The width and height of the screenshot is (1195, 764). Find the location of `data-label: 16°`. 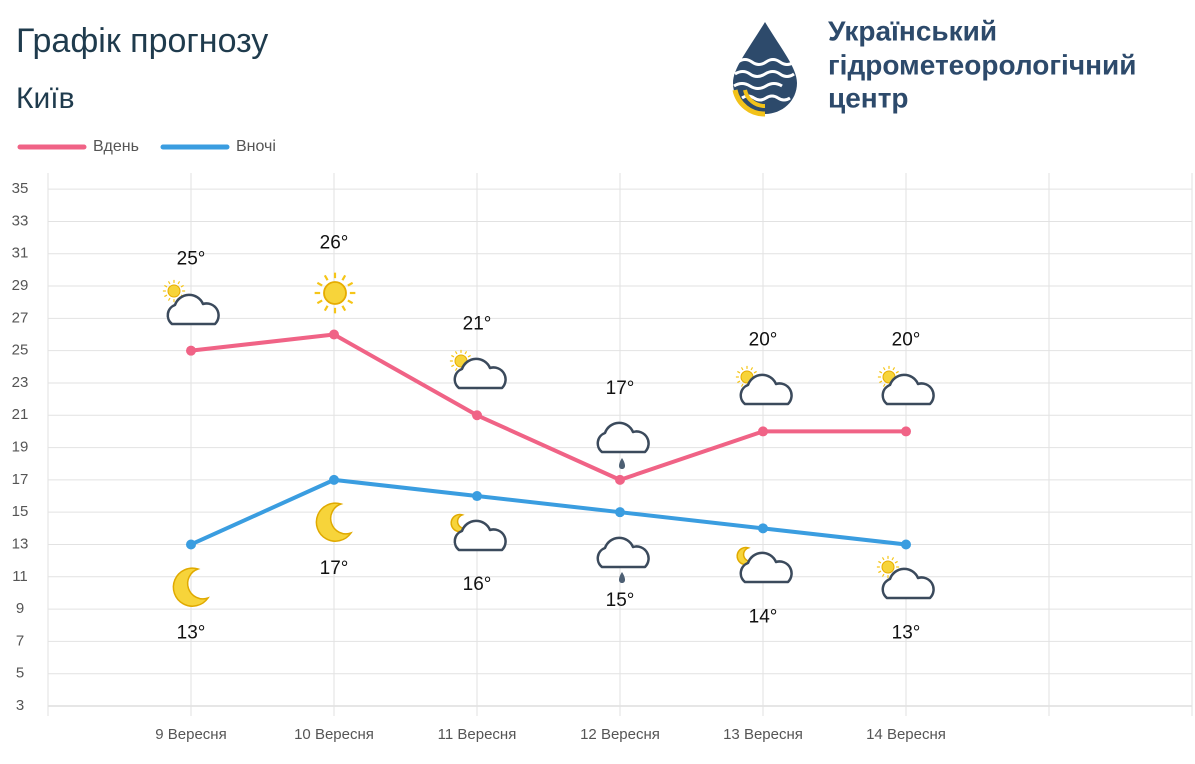

data-label: 16° is located at coordinates (477, 584).